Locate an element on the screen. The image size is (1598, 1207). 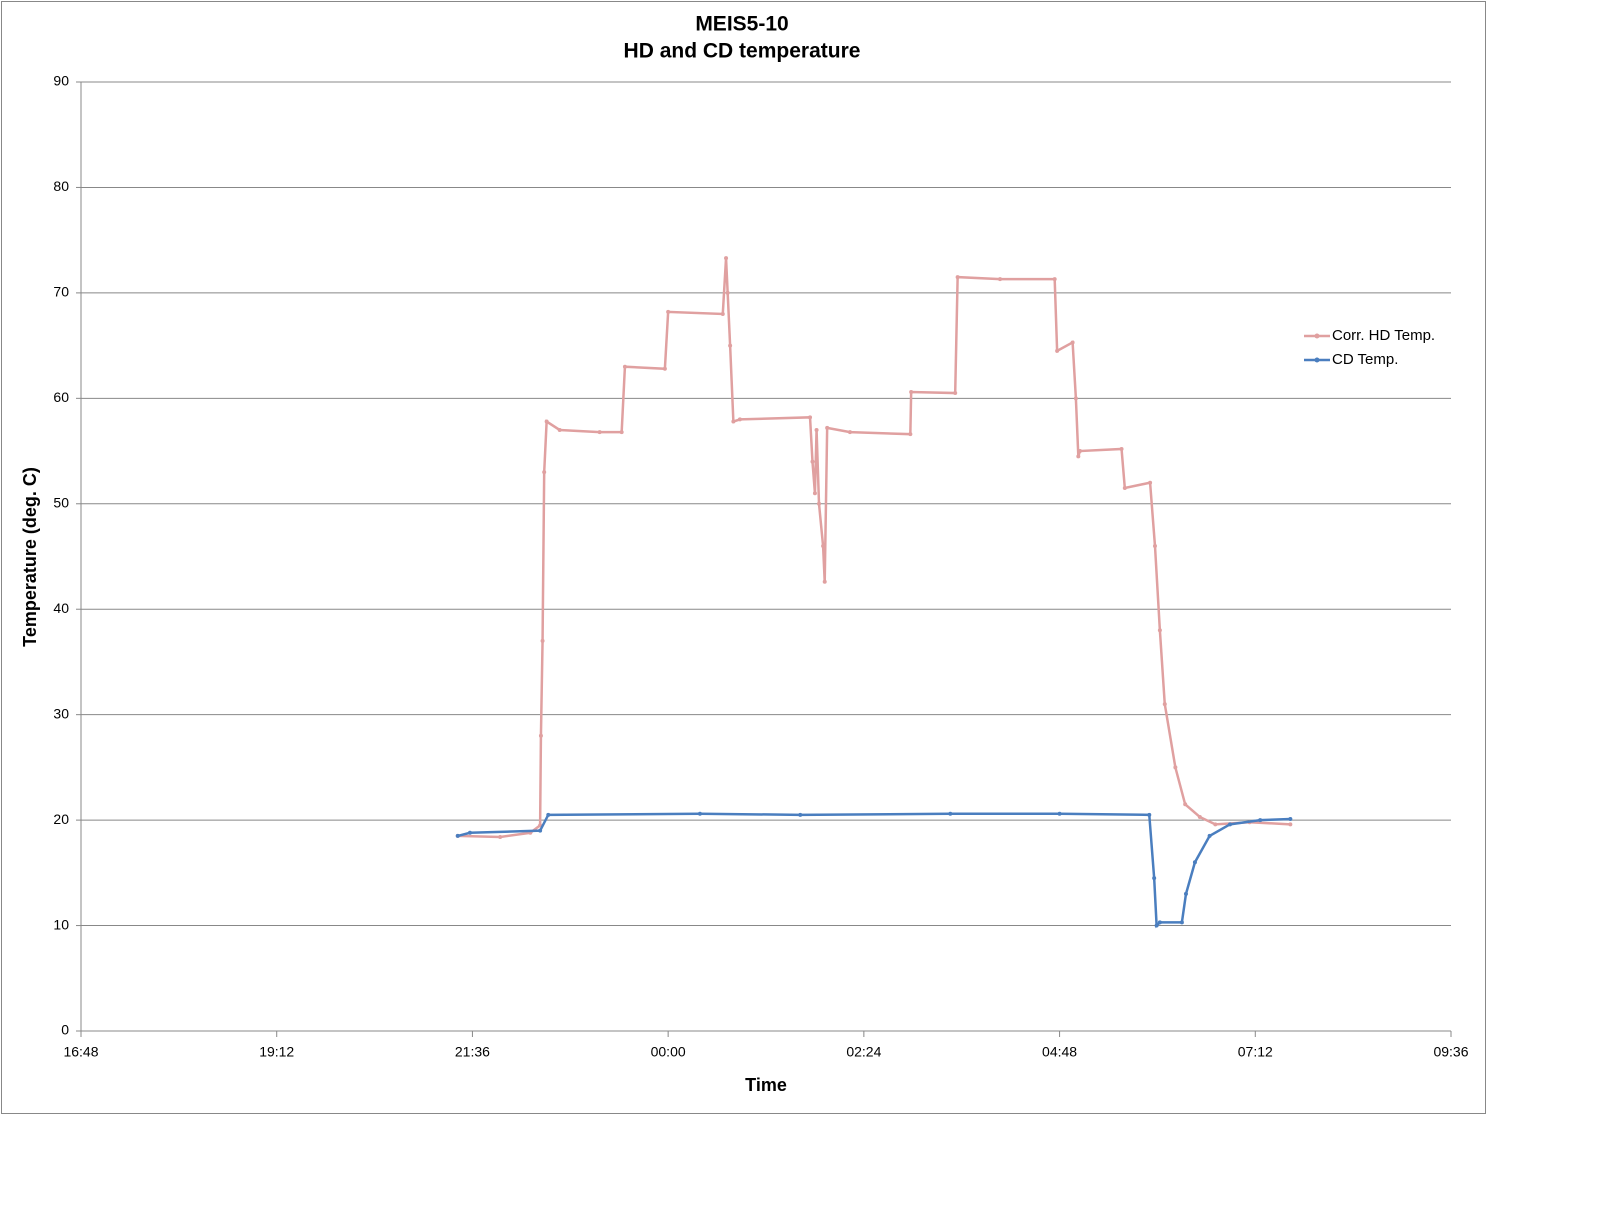
y-tick-label: 60 is located at coordinates (61, 397).